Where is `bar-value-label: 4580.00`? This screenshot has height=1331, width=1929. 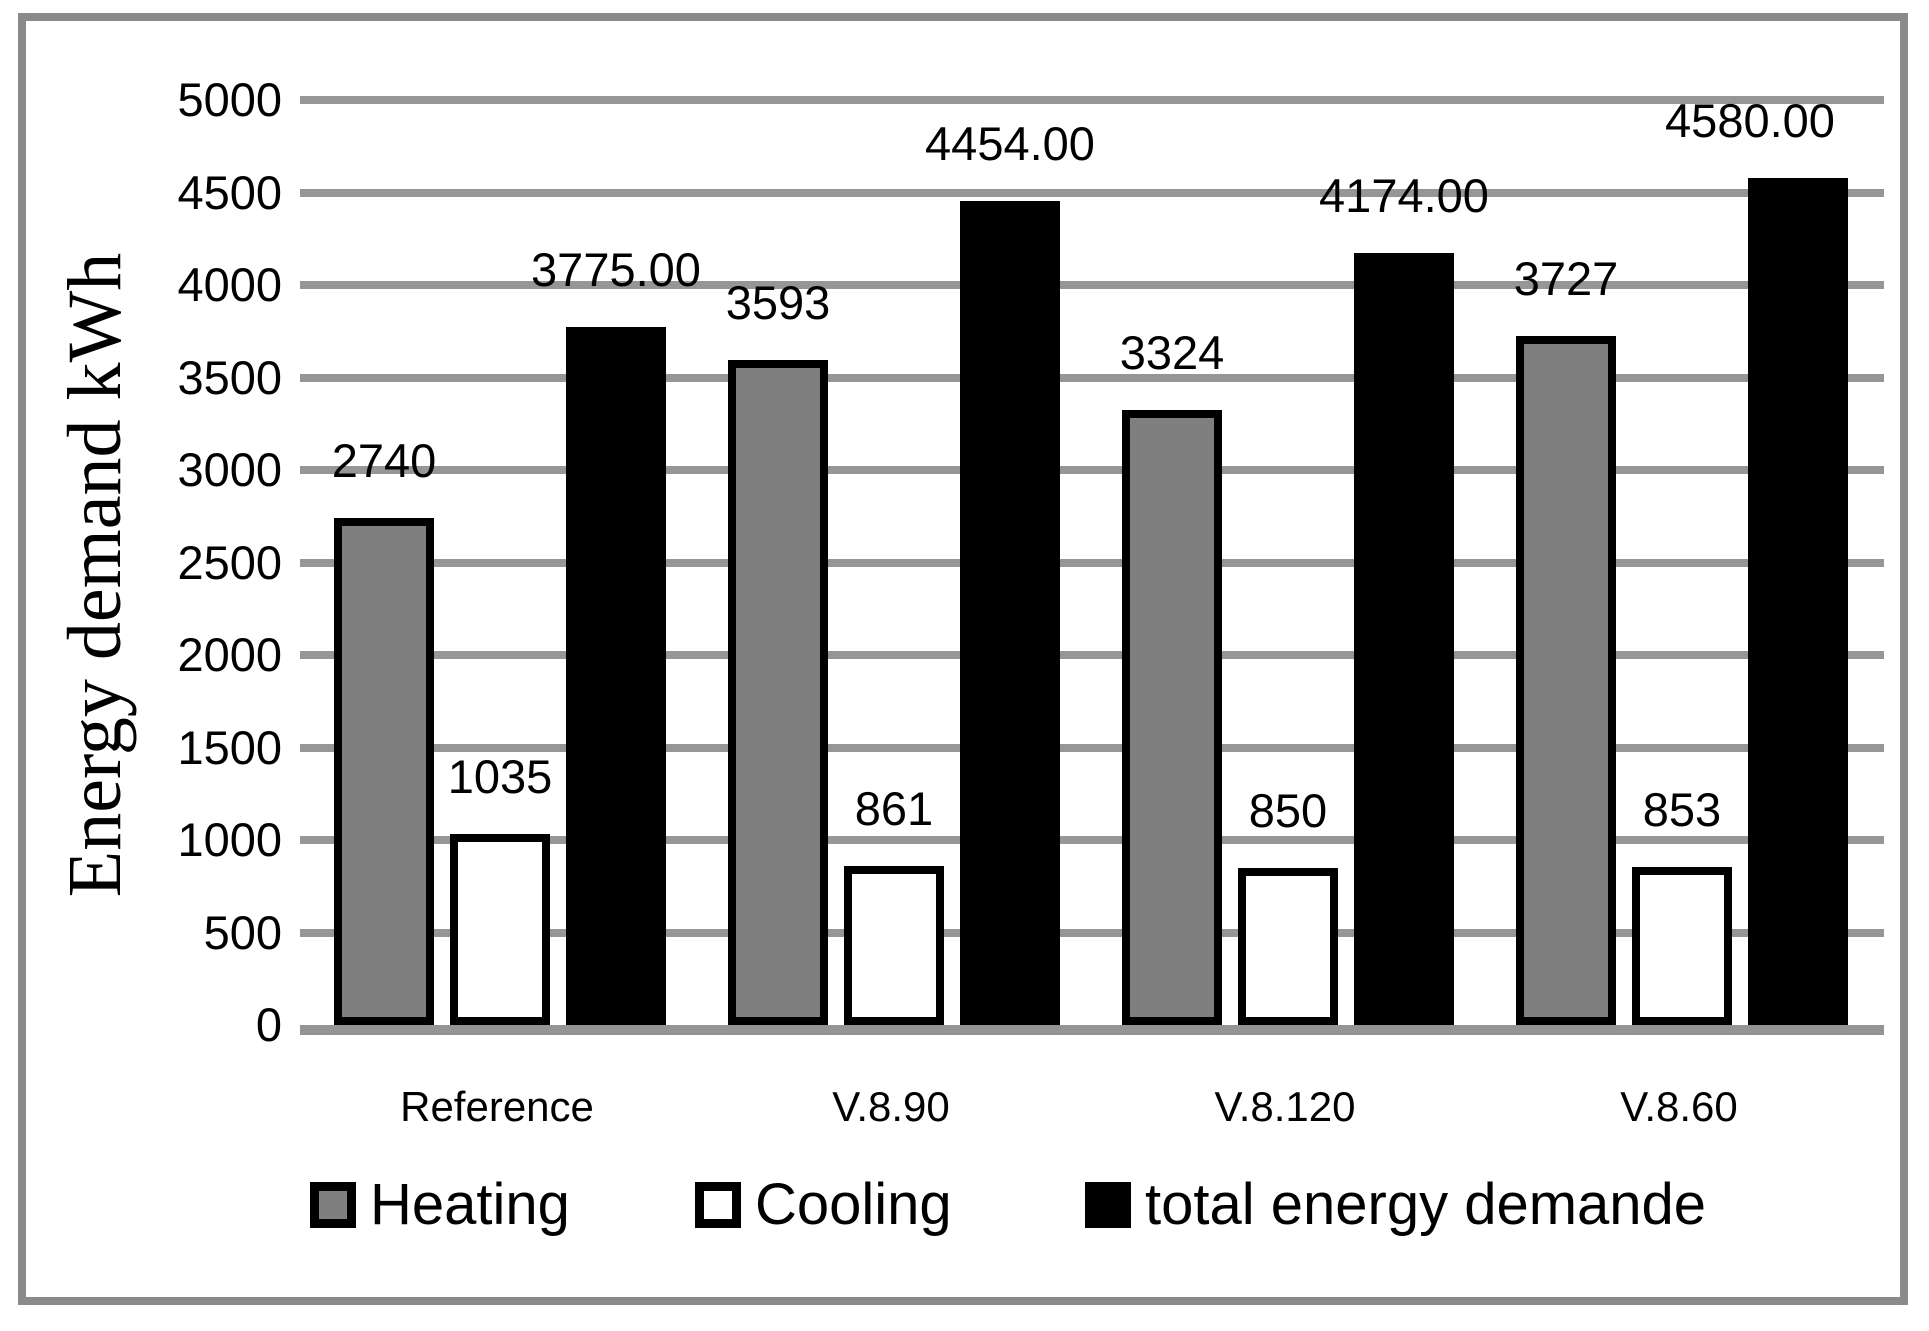
bar-value-label: 4580.00 is located at coordinates (1750, 120).